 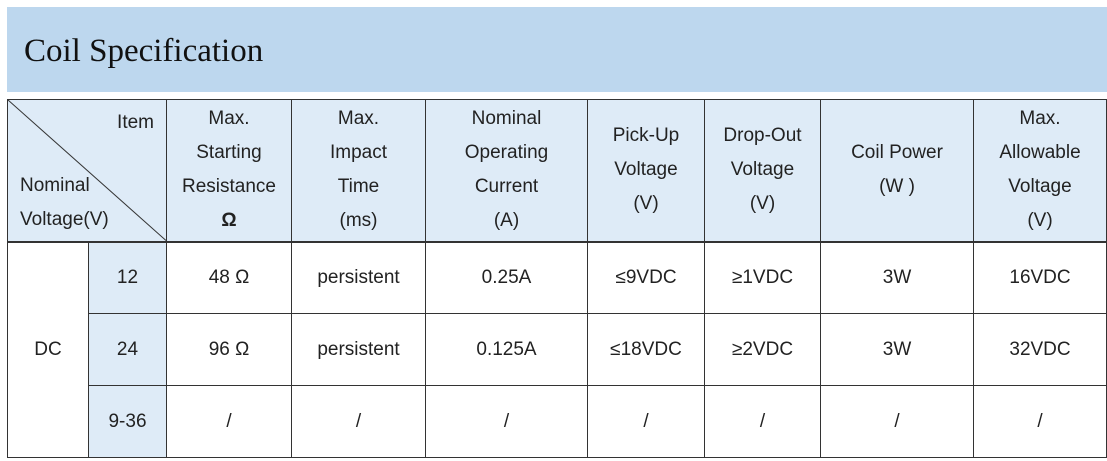 I want to click on voltage-cell: 9-36, so click(x=127, y=421).